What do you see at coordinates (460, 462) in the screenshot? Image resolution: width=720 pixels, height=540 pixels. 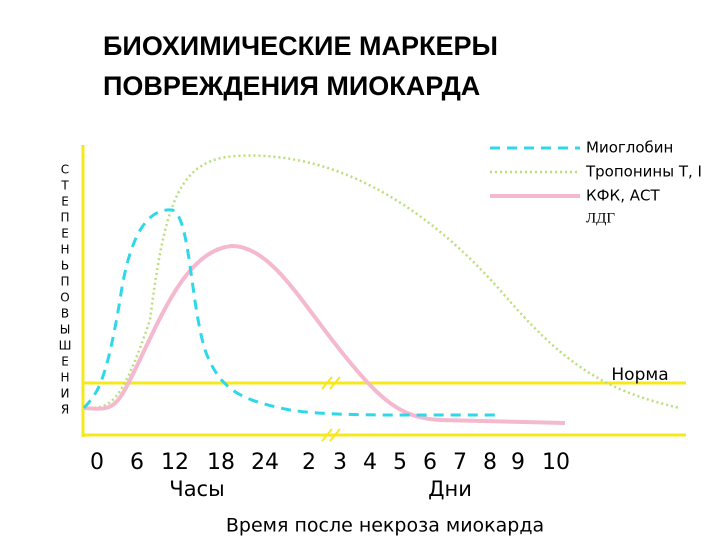 I see `x-tick-label: 7` at bounding box center [460, 462].